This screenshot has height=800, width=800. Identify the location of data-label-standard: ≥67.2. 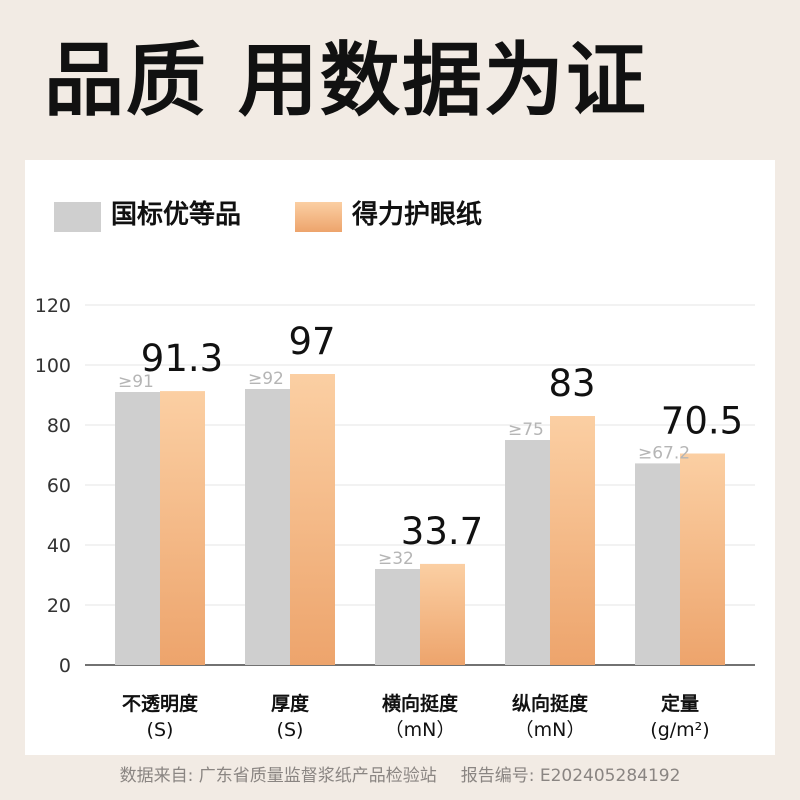
(664, 453).